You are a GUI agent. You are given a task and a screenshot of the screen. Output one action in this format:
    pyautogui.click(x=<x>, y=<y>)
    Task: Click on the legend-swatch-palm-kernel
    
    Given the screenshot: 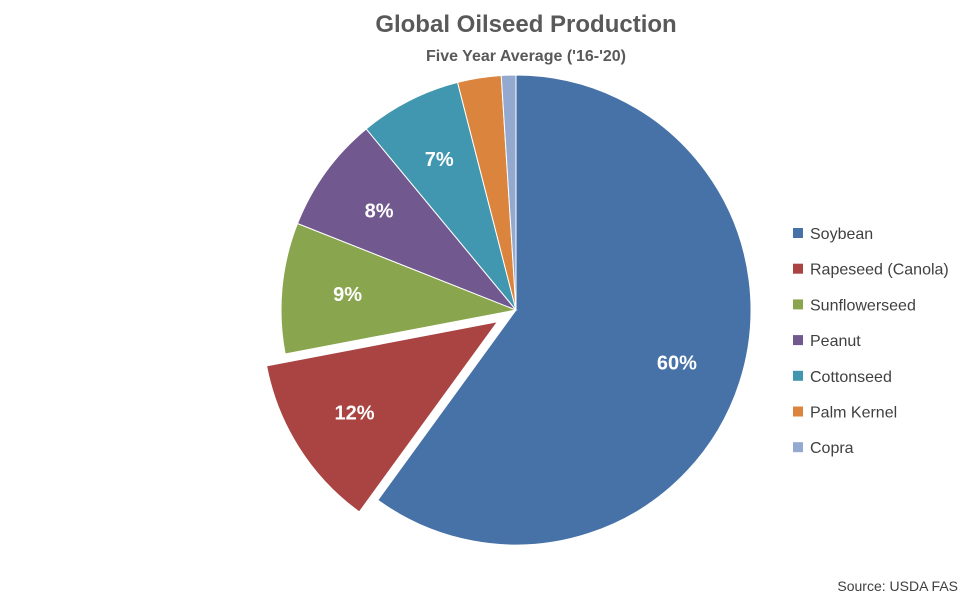 What is the action you would take?
    pyautogui.click(x=798, y=411)
    